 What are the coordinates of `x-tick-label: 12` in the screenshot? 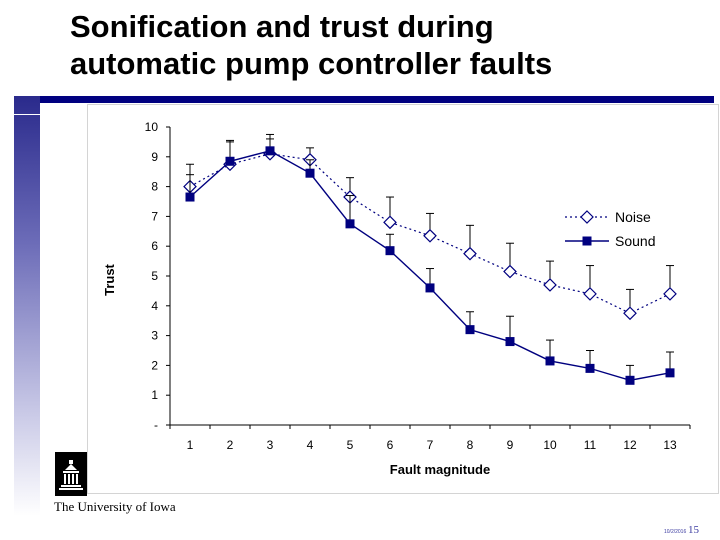 It's located at (630, 445).